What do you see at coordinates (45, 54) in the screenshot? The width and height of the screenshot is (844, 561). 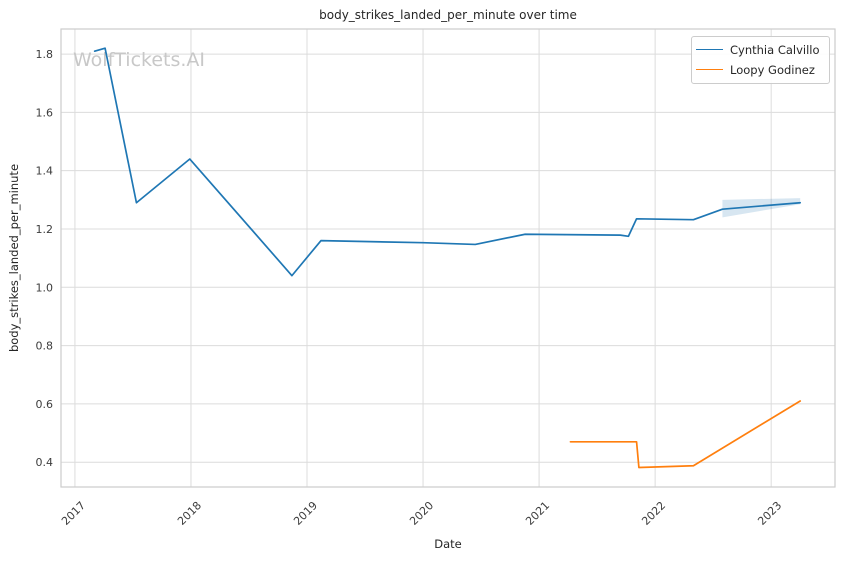 I see `y-tick-label: 1.8` at bounding box center [45, 54].